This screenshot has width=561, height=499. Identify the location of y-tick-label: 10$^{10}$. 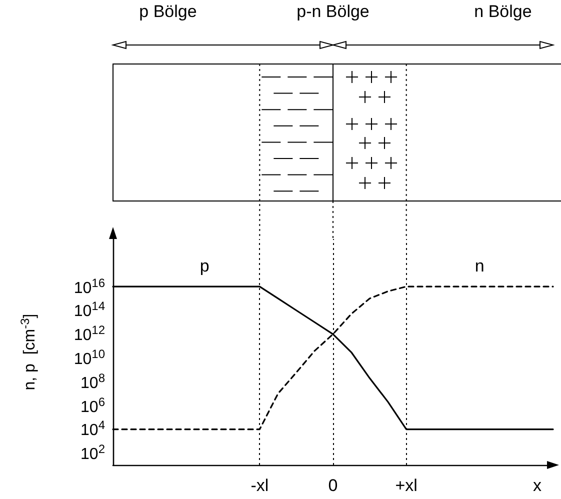
(89, 357).